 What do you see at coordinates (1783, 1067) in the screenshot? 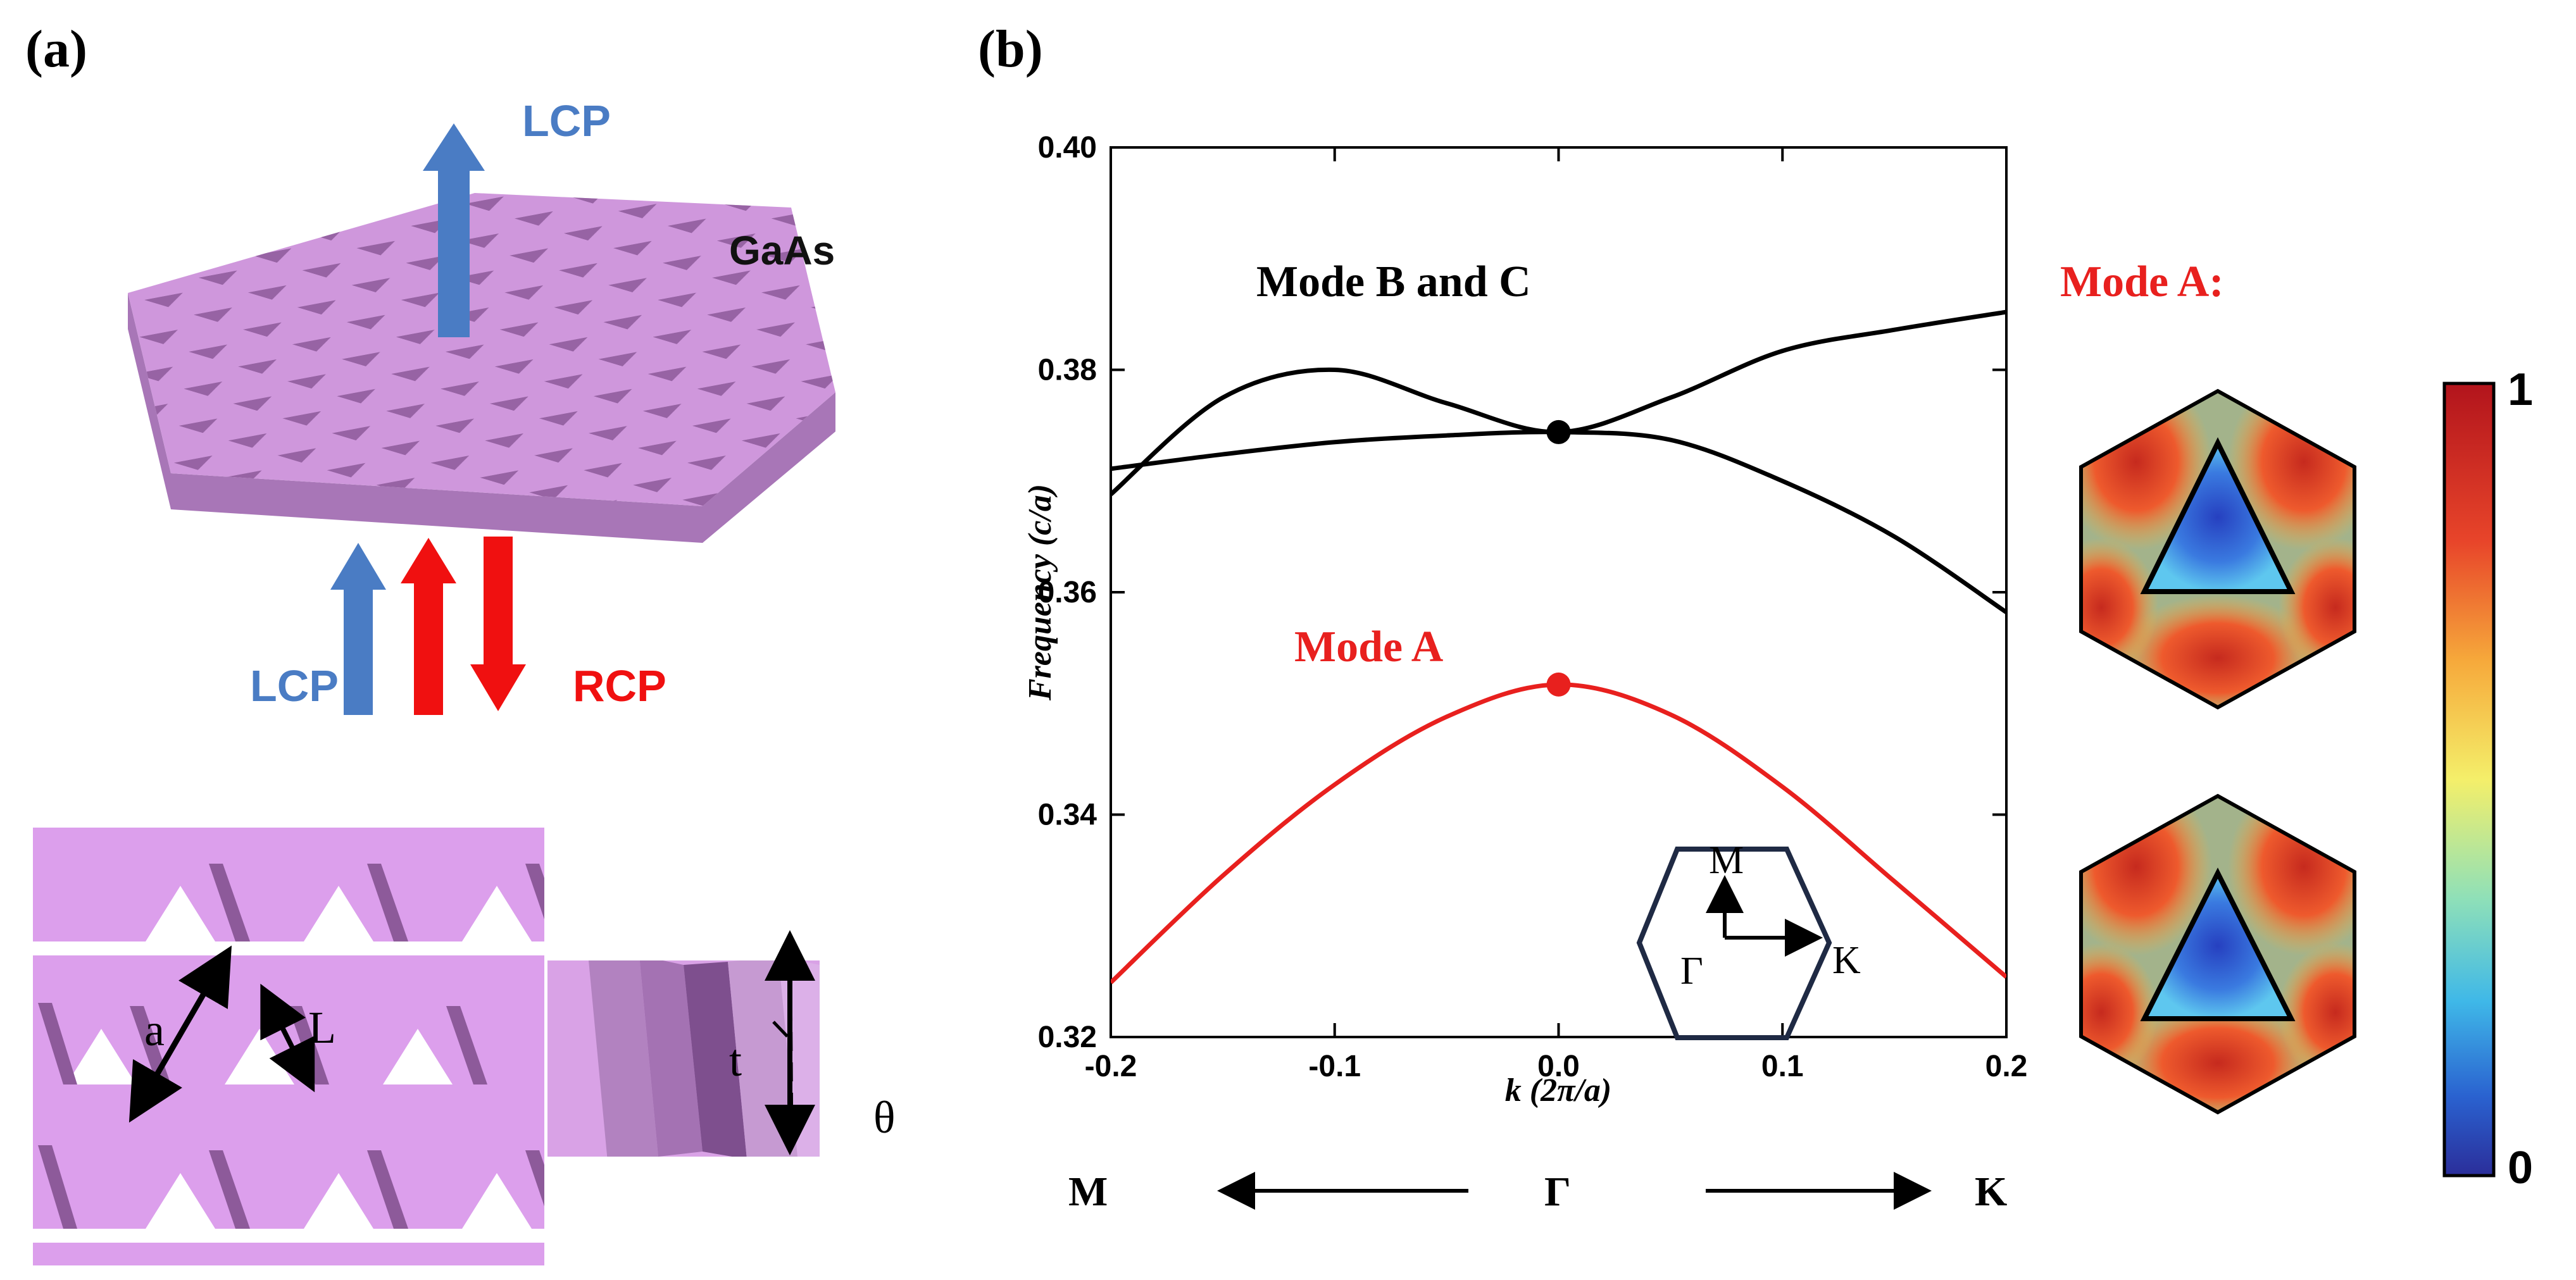
I see `x-tick-label: 0.1` at bounding box center [1783, 1067].